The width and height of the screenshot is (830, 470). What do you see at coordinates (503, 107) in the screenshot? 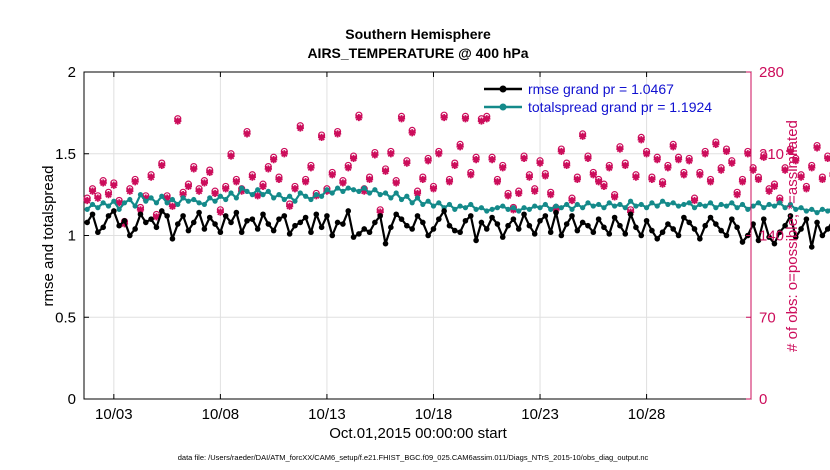
I see `legend-spread-marker` at bounding box center [503, 107].